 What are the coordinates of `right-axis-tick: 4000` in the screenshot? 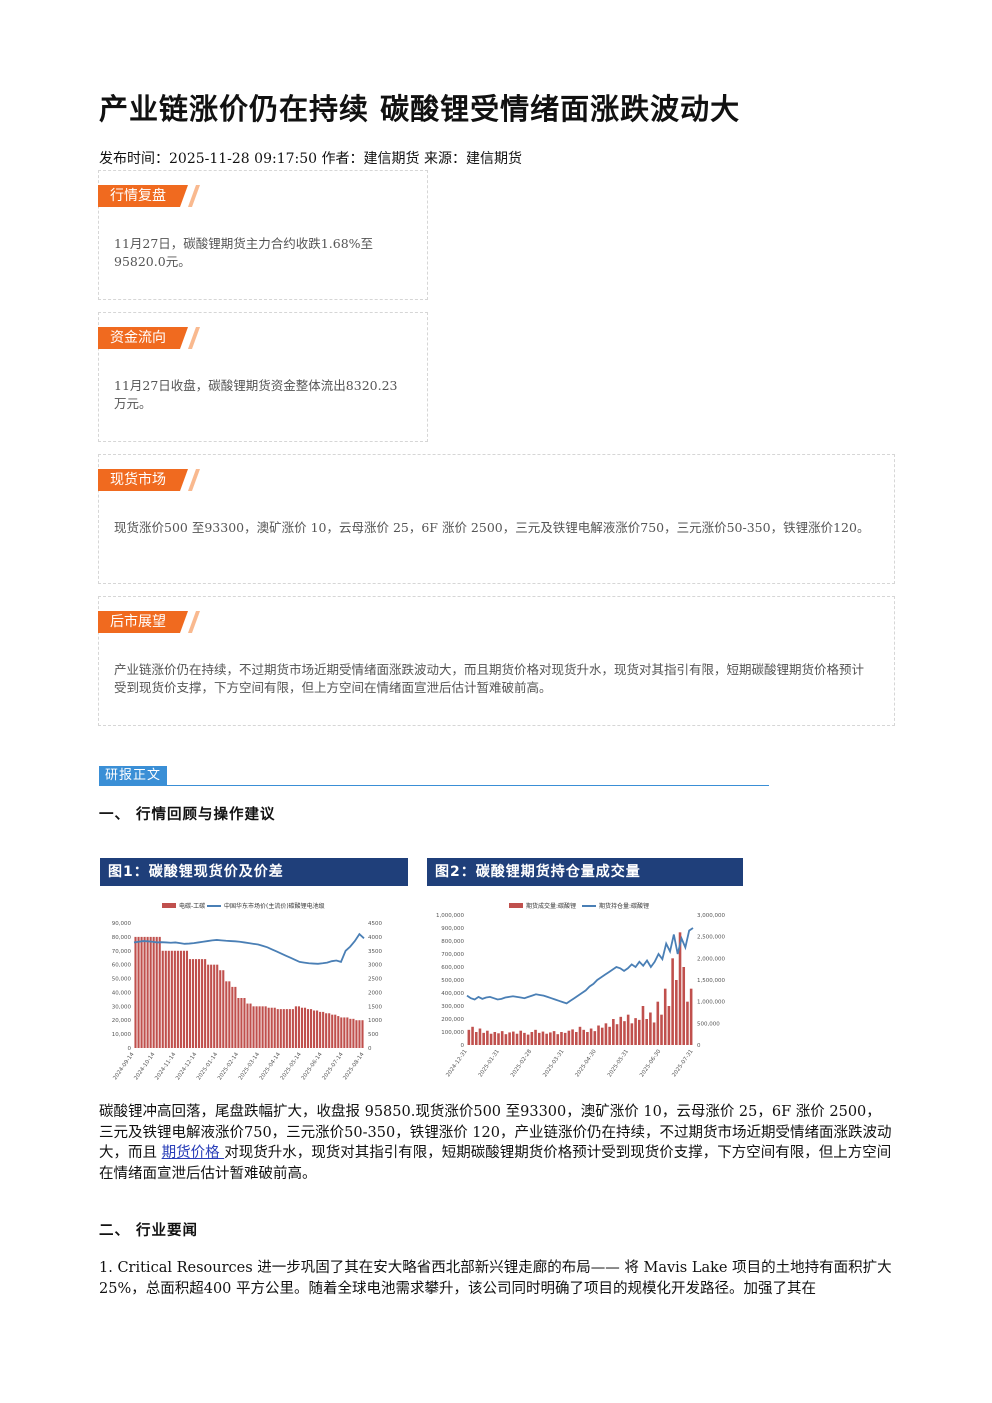 It's located at (375, 938).